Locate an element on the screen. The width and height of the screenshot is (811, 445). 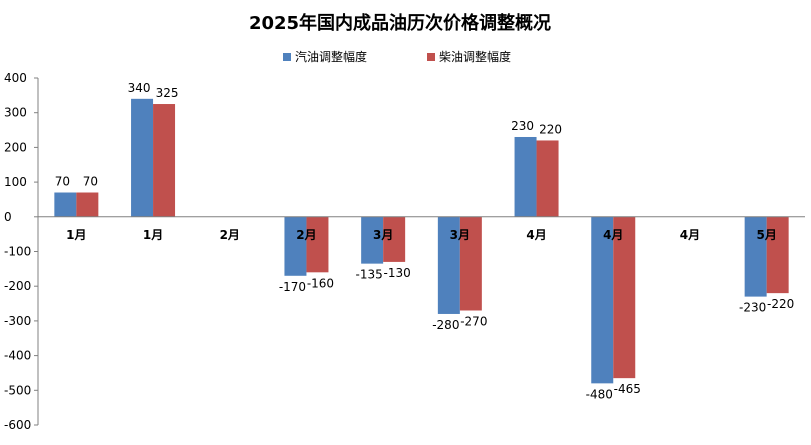
data-label: -270 is located at coordinates (473, 321).